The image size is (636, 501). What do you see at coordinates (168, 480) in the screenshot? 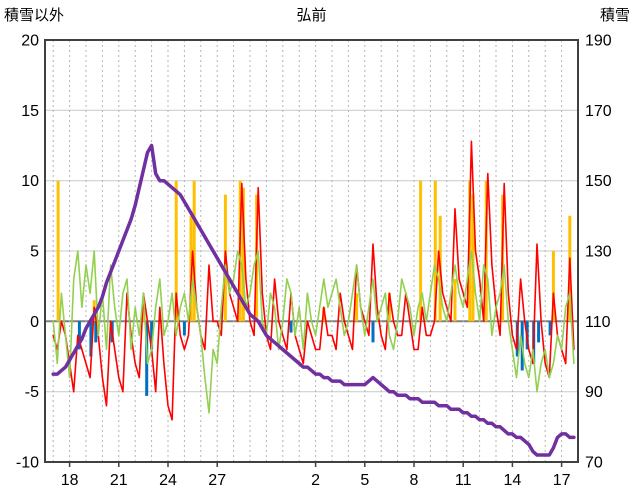
I see `x-axis-tick-label: 24` at bounding box center [168, 480].